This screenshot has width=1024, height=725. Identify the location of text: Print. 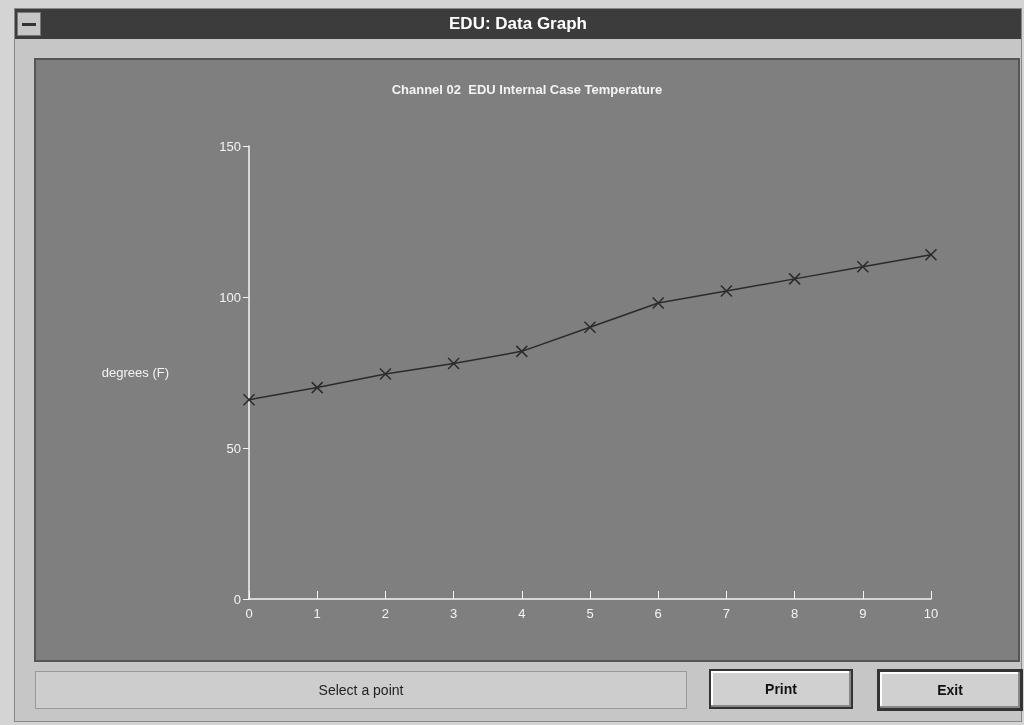
(781, 689).